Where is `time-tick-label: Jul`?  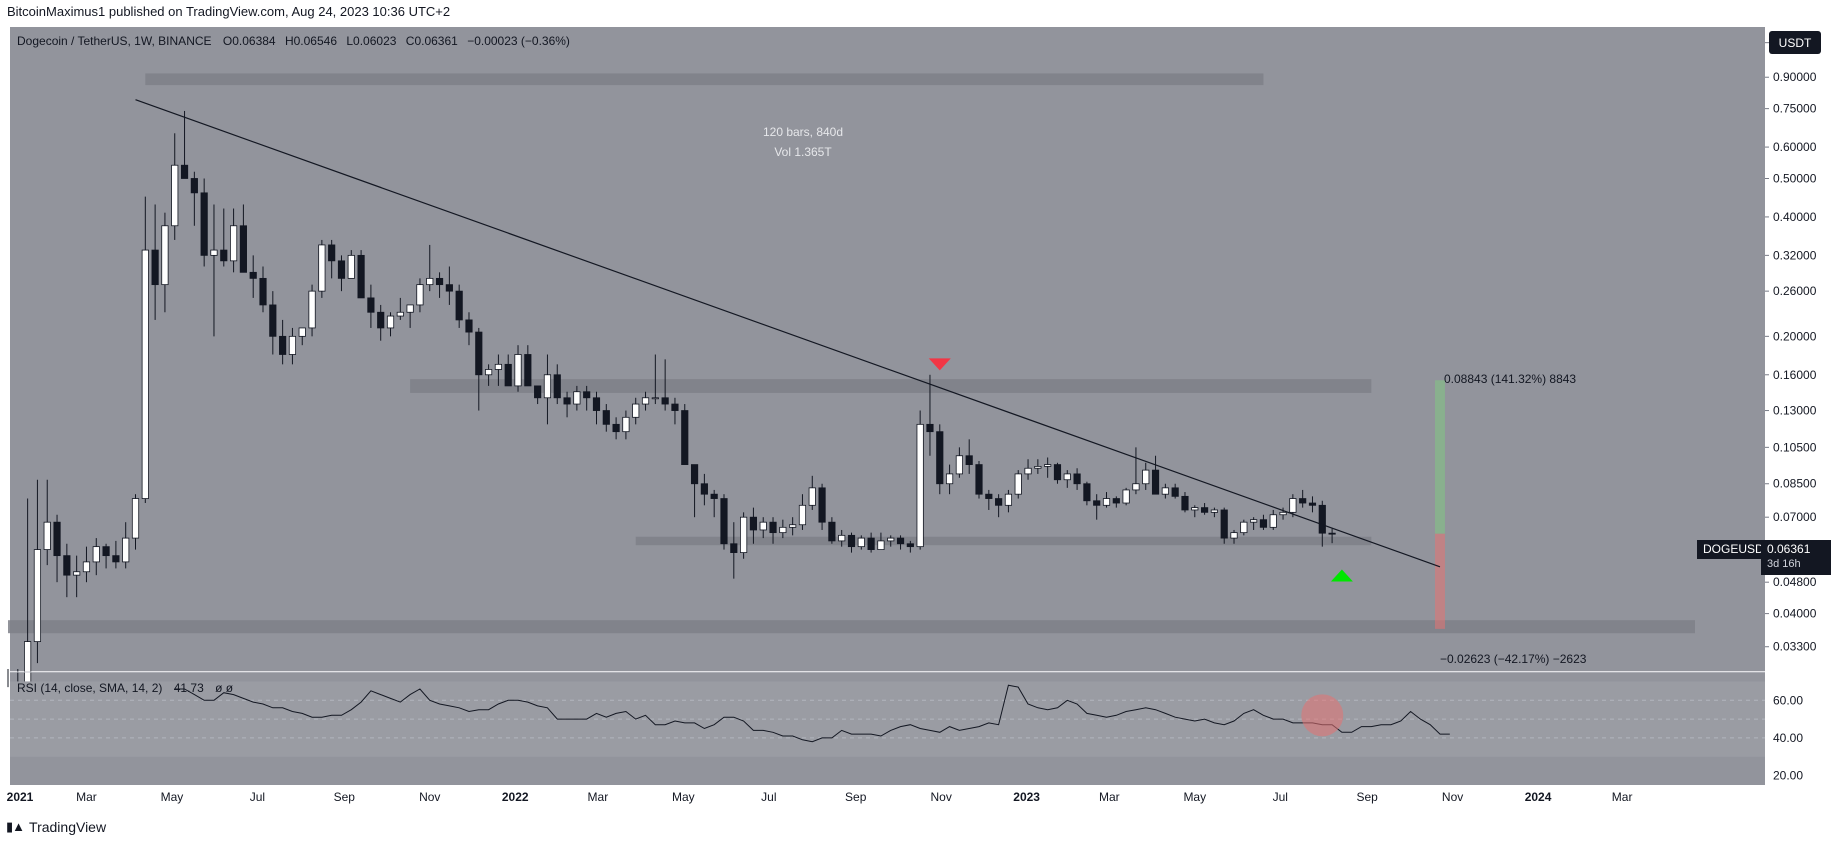
time-tick-label: Jul is located at coordinates (768, 797).